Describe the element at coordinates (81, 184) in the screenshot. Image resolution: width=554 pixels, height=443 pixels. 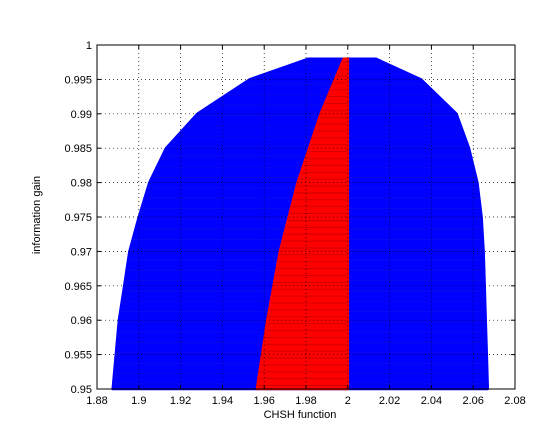
I see `y-tick-label: 0.98` at that location.